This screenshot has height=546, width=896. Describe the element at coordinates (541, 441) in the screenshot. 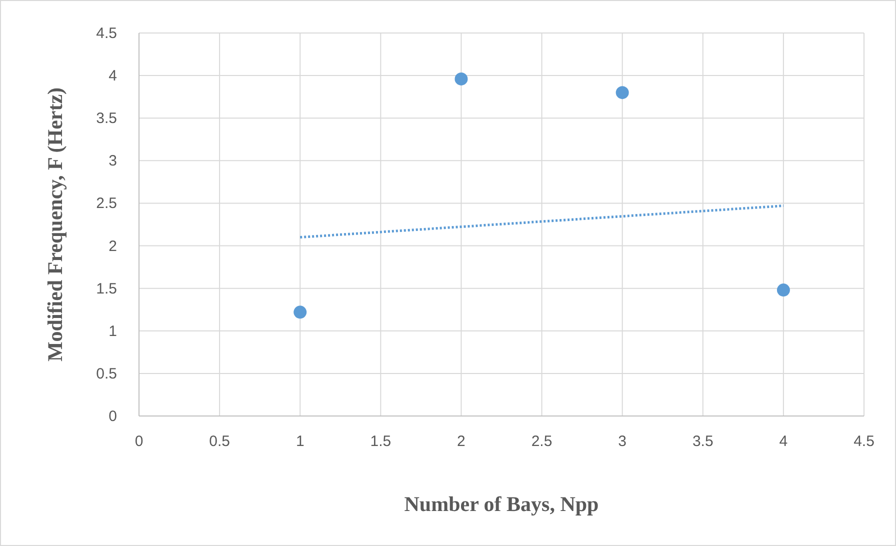

I see `x-tick-label: 2.5` at that location.